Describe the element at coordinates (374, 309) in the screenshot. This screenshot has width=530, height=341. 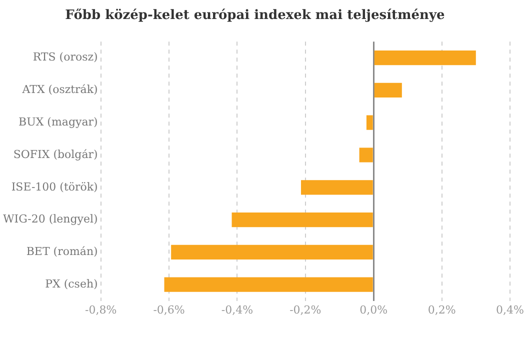
I see `x-tick-label: 0,0%` at that location.